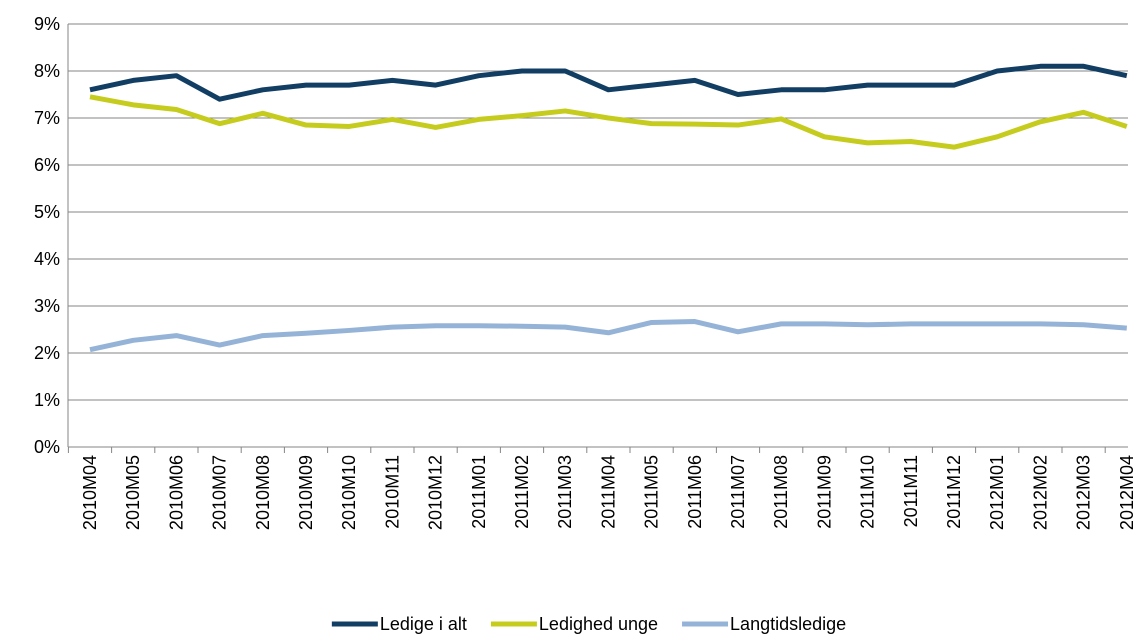 The height and width of the screenshot is (642, 1138). I want to click on x-tick-label: 2012M02, so click(1040, 492).